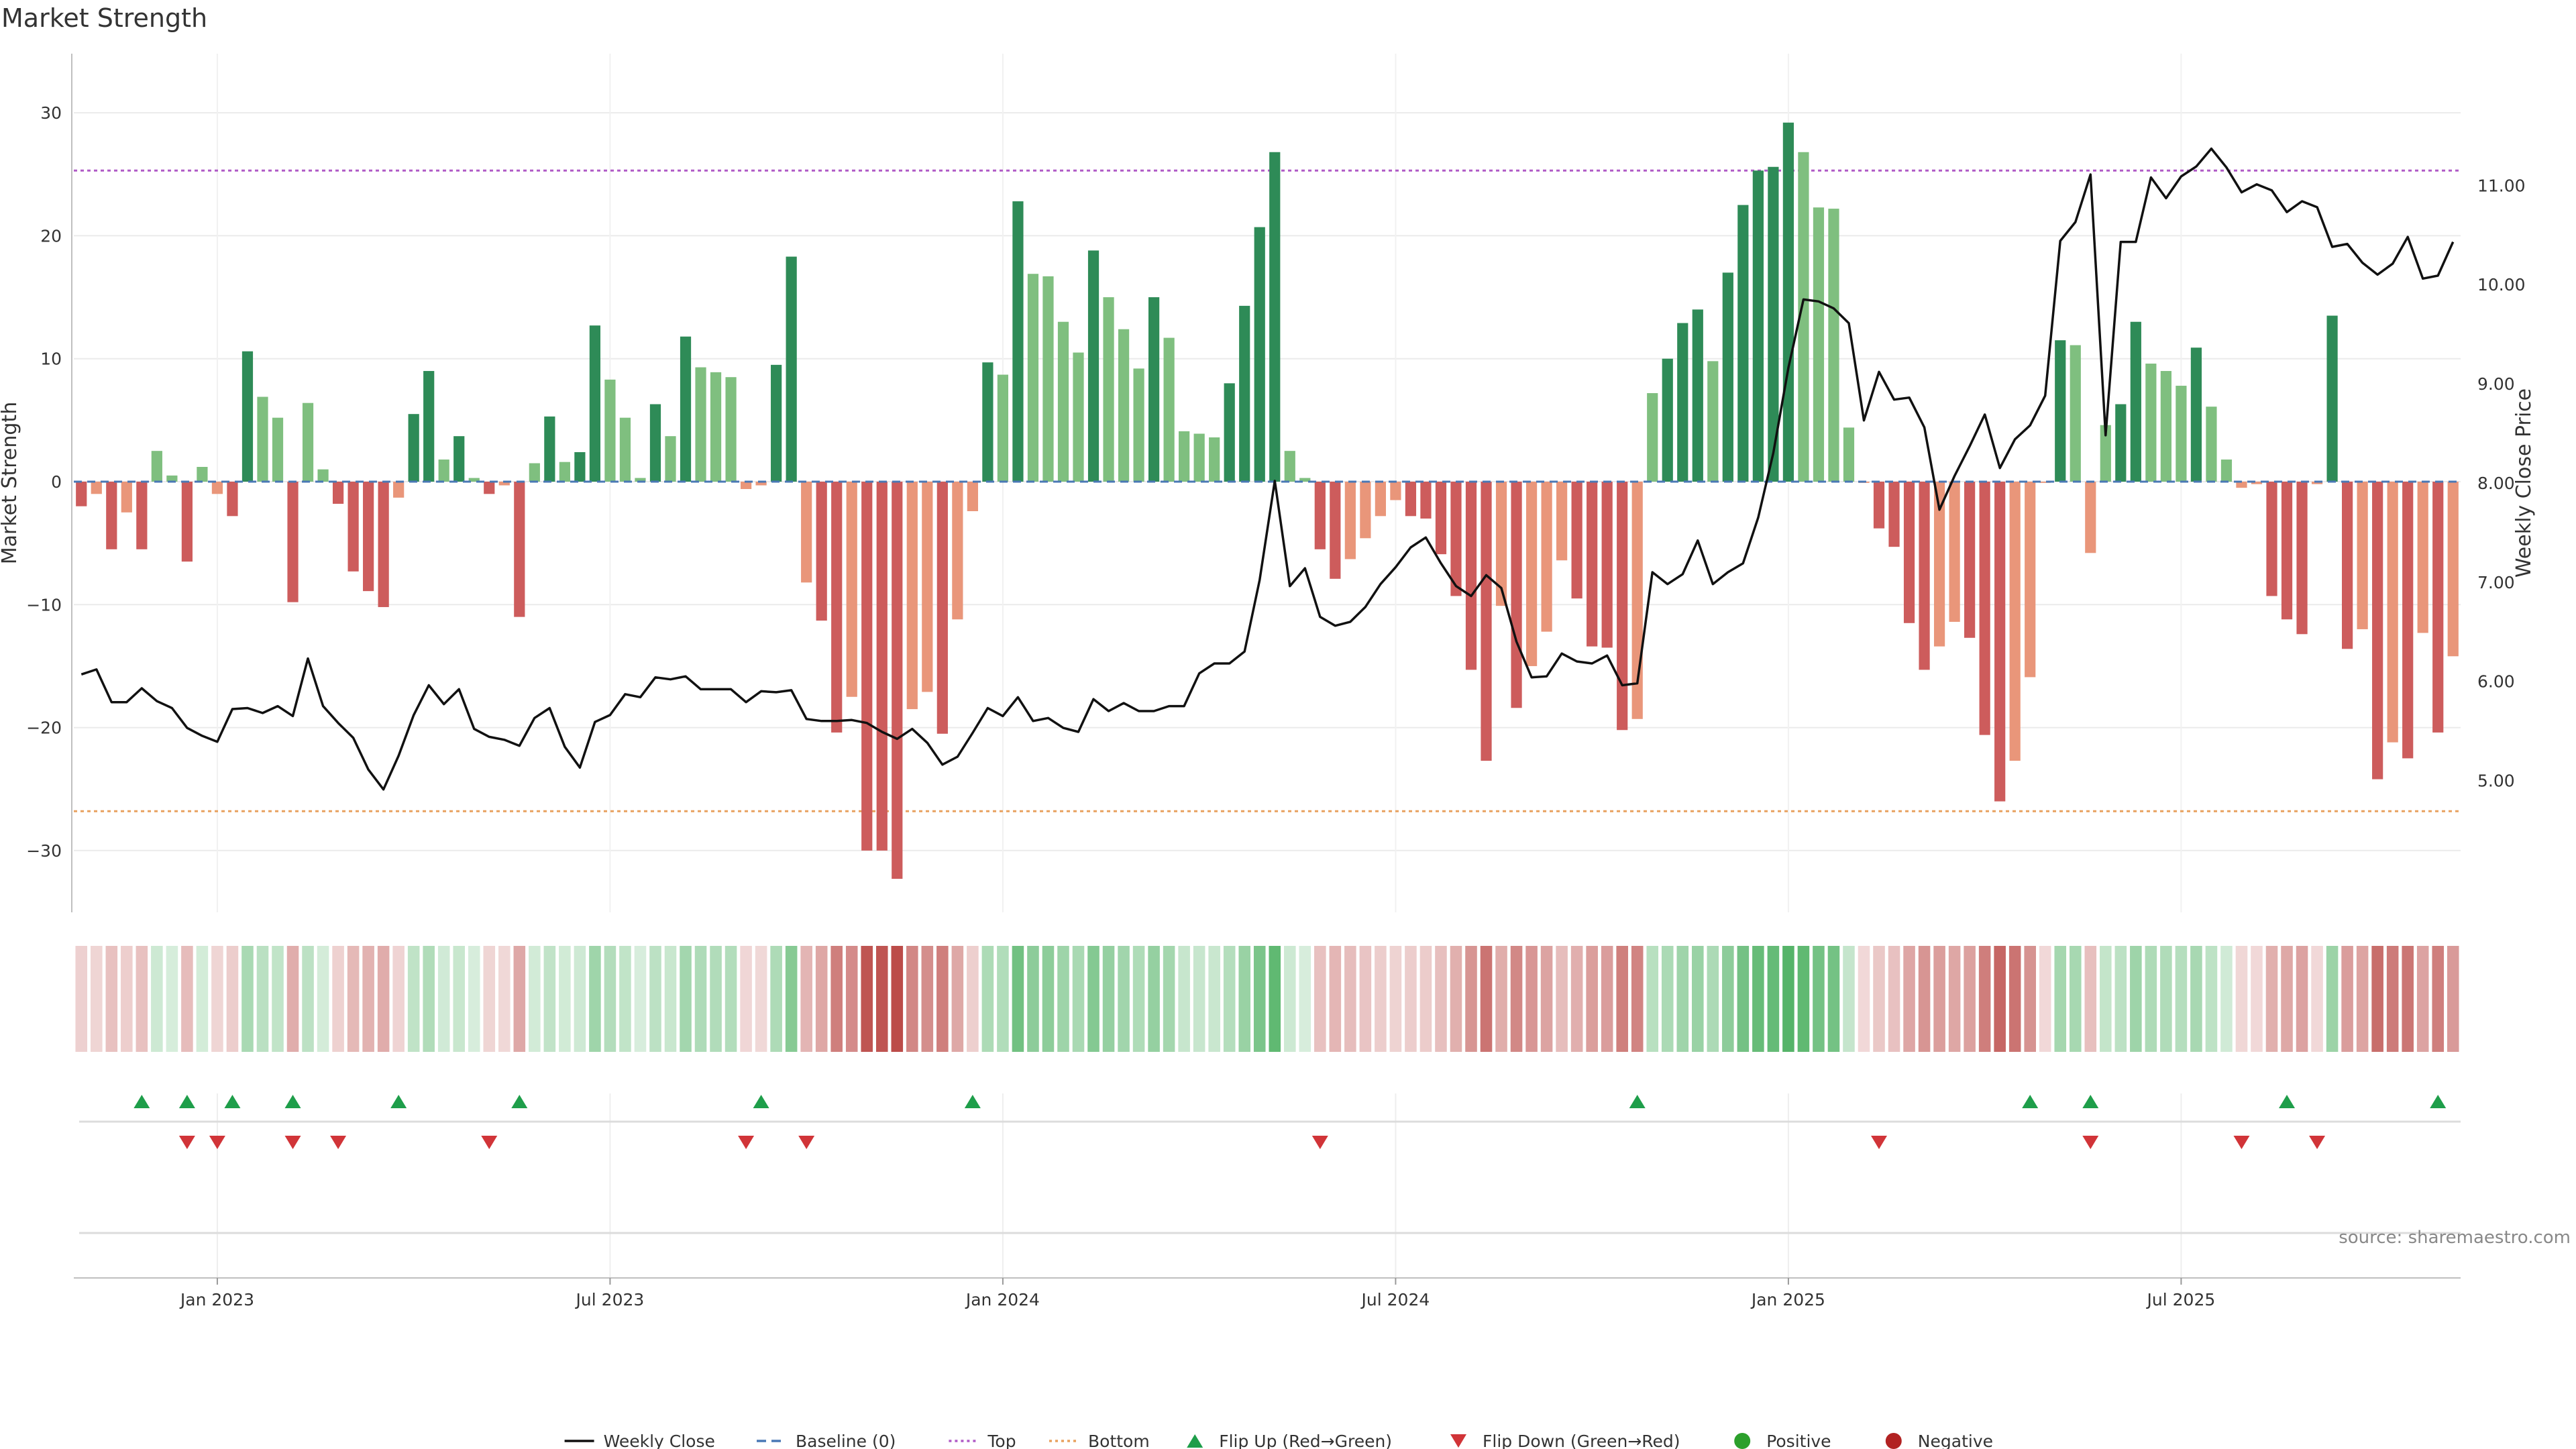 The image size is (2576, 1449). What do you see at coordinates (1195, 1441) in the screenshot?
I see `legend-swatch-flip-up` at bounding box center [1195, 1441].